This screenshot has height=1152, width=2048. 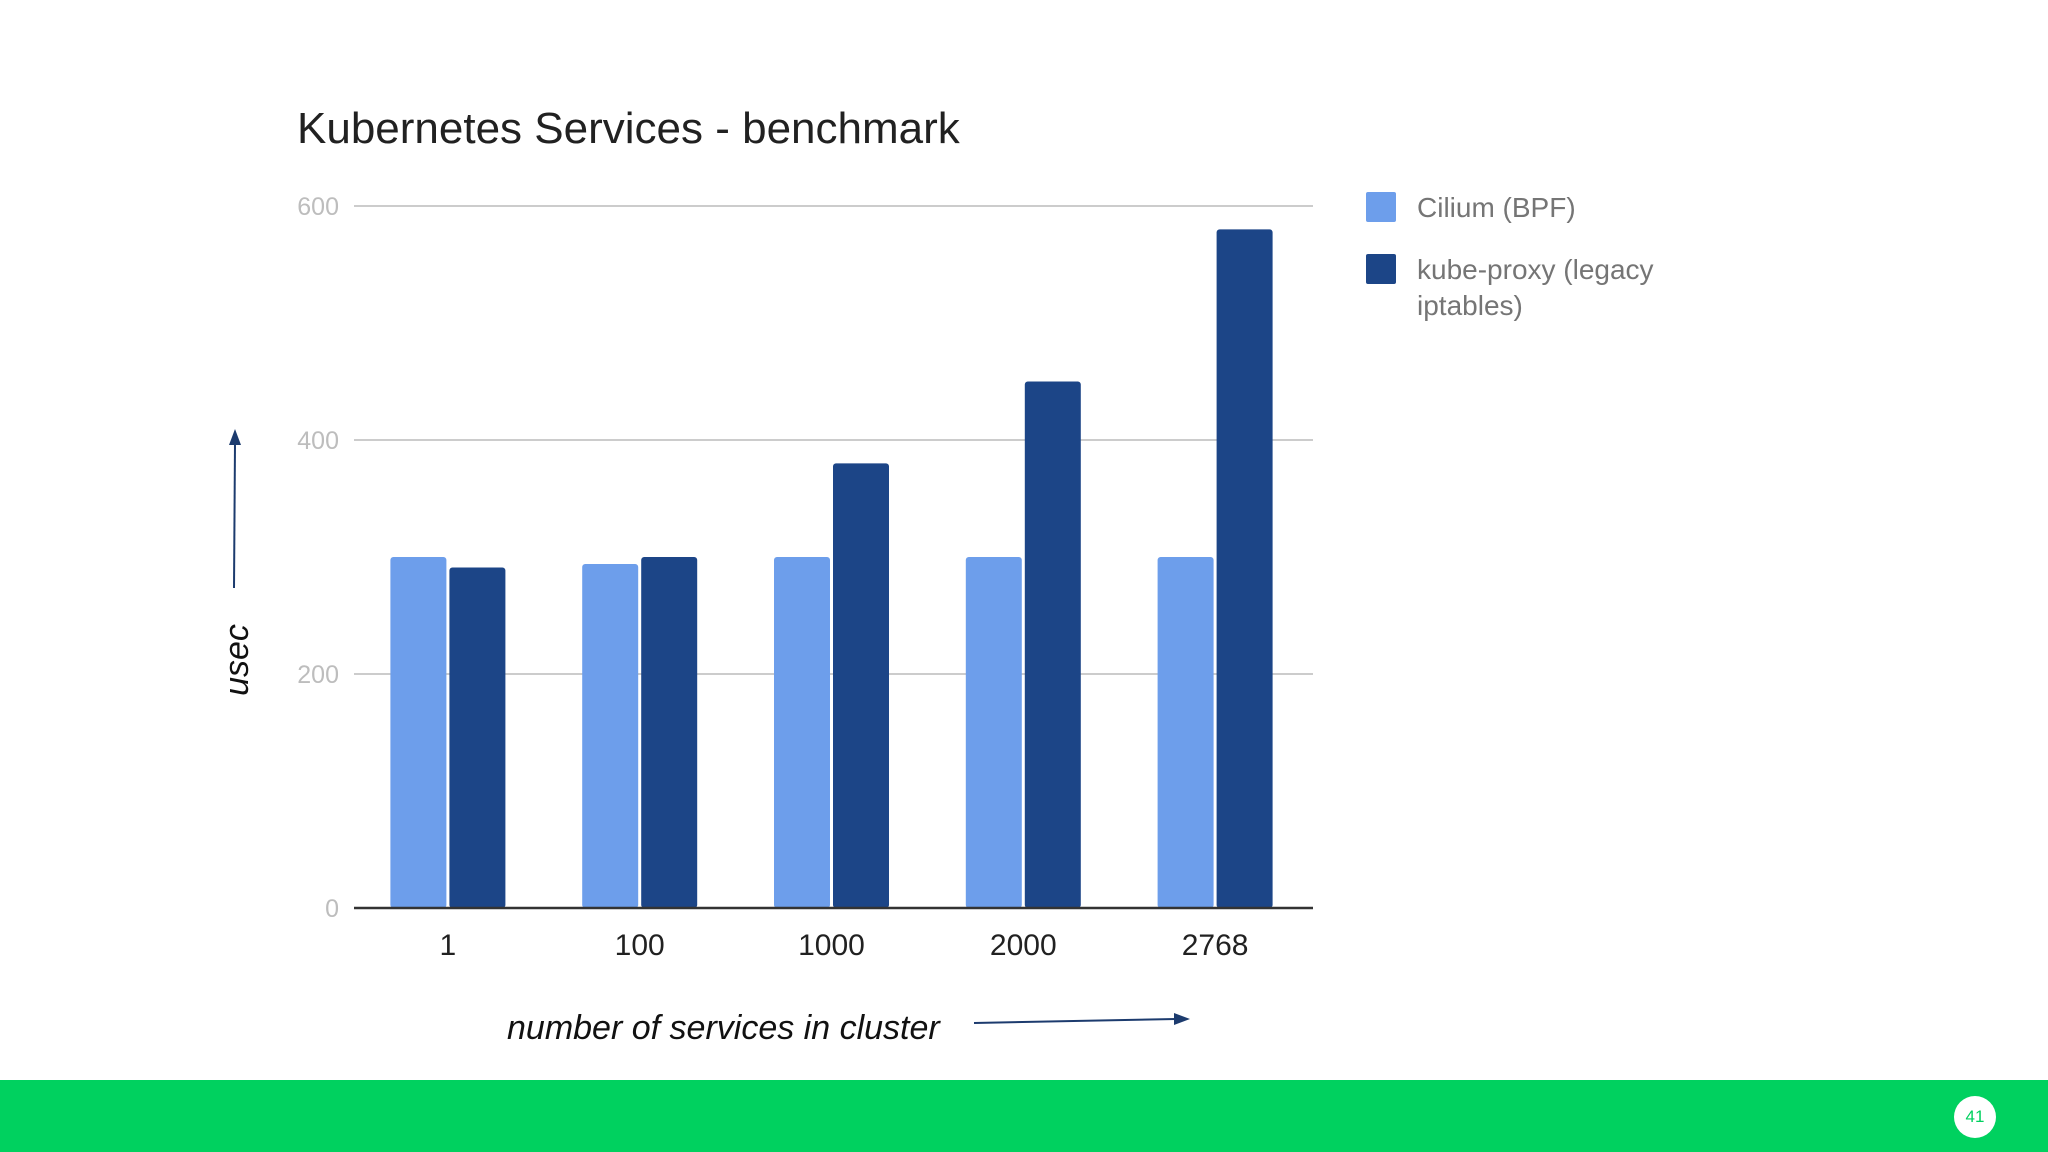 What do you see at coordinates (234, 515) in the screenshot?
I see `y-arrow-line` at bounding box center [234, 515].